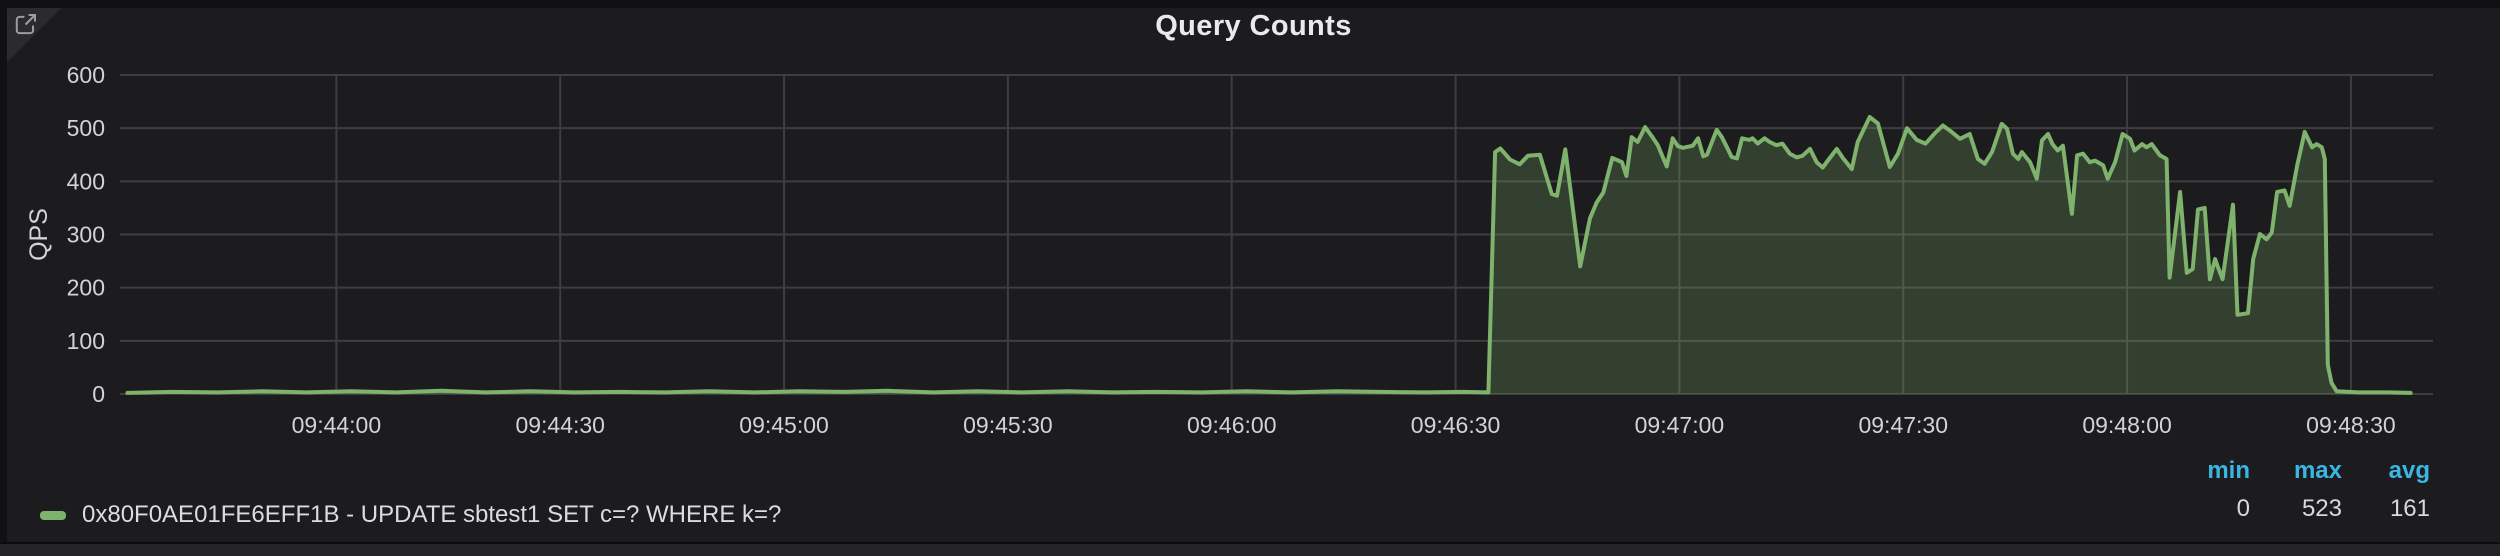 The width and height of the screenshot is (2500, 556). I want to click on panel-title: Query Counts, so click(1253, 26).